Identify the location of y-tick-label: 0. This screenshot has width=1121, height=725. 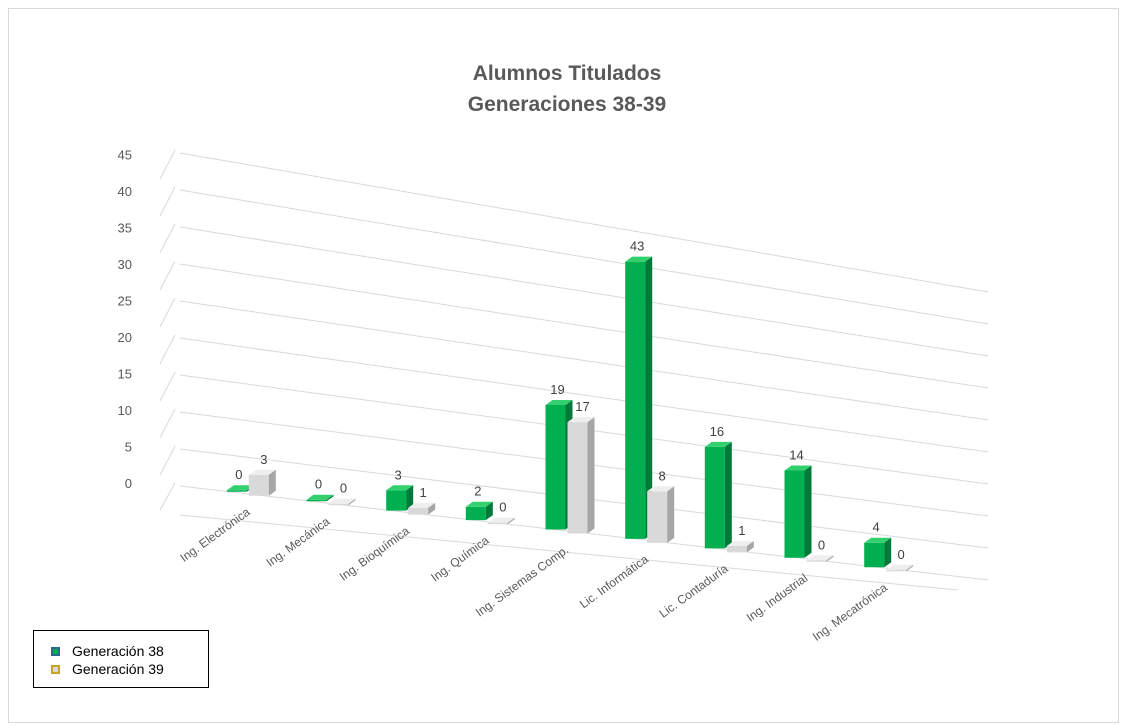
(128, 483).